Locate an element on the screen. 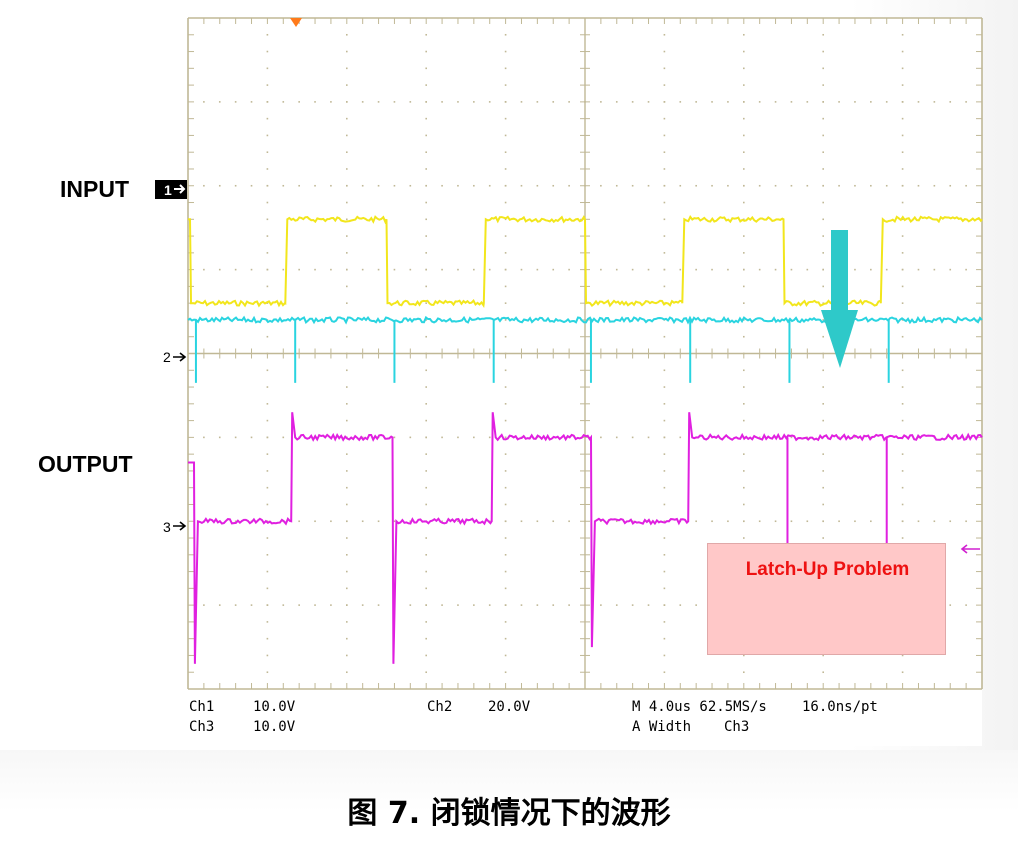 This screenshot has width=1018, height=852. readout-ch1-name: Ch1 is located at coordinates (201, 707).